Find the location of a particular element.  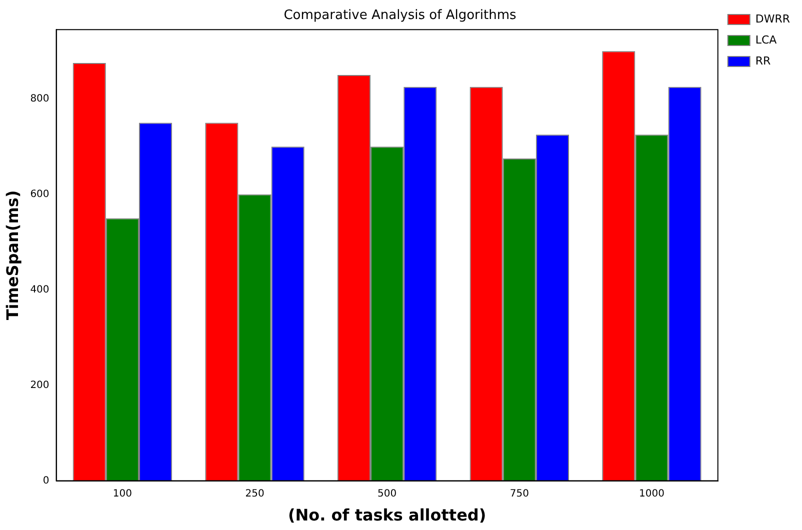

x-tick-label: 100 is located at coordinates (122, 494).